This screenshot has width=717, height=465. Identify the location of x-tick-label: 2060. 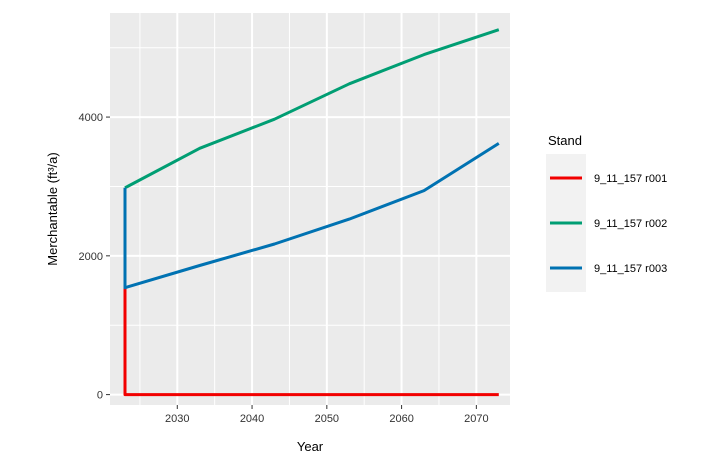
(401, 419).